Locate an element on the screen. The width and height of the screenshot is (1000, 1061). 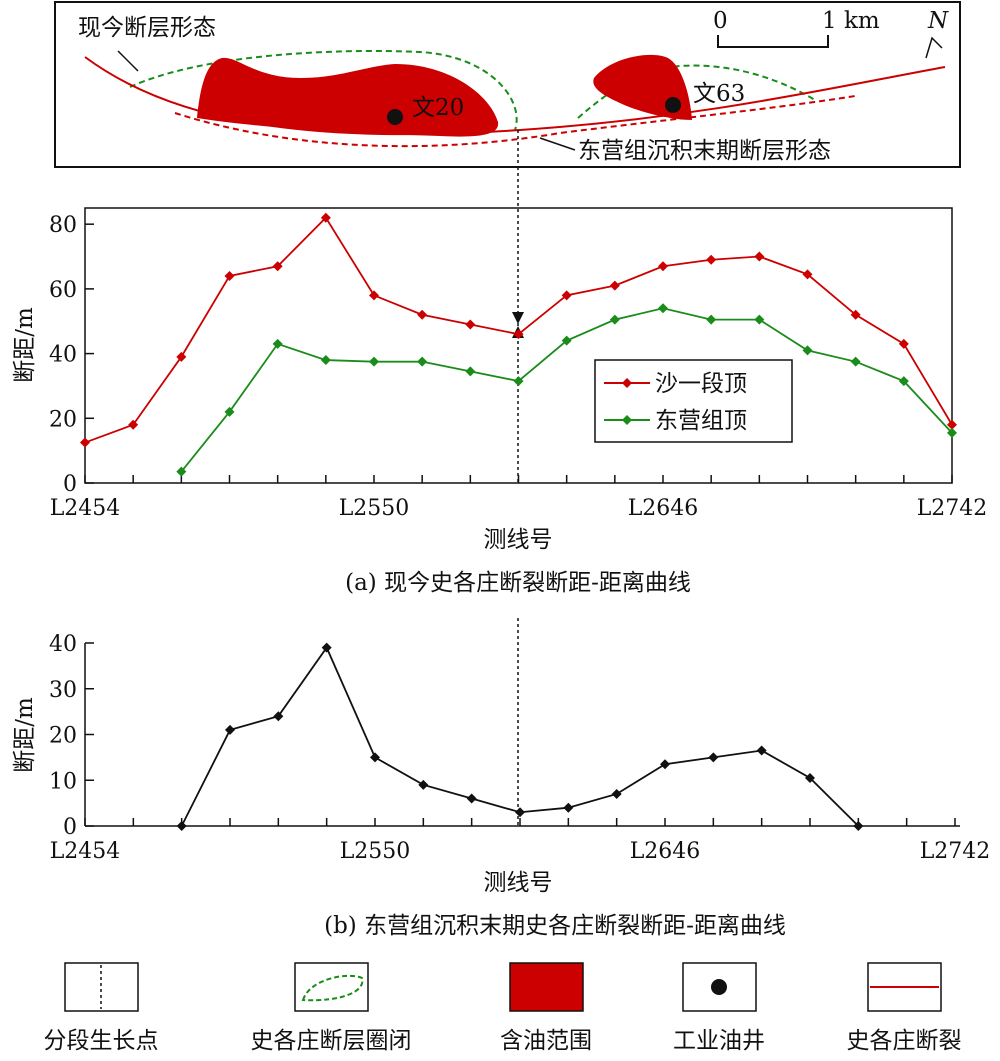
chartA-xtick-label: L2742 is located at coordinates (952, 508).